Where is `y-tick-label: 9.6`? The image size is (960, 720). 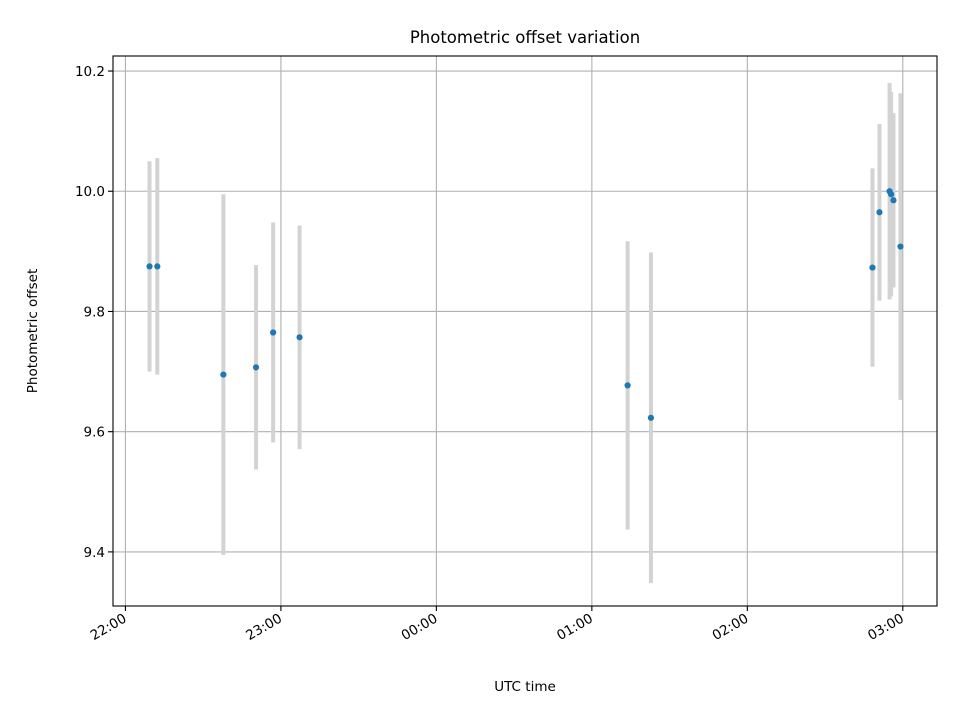
y-tick-label: 9.6 is located at coordinates (94, 433).